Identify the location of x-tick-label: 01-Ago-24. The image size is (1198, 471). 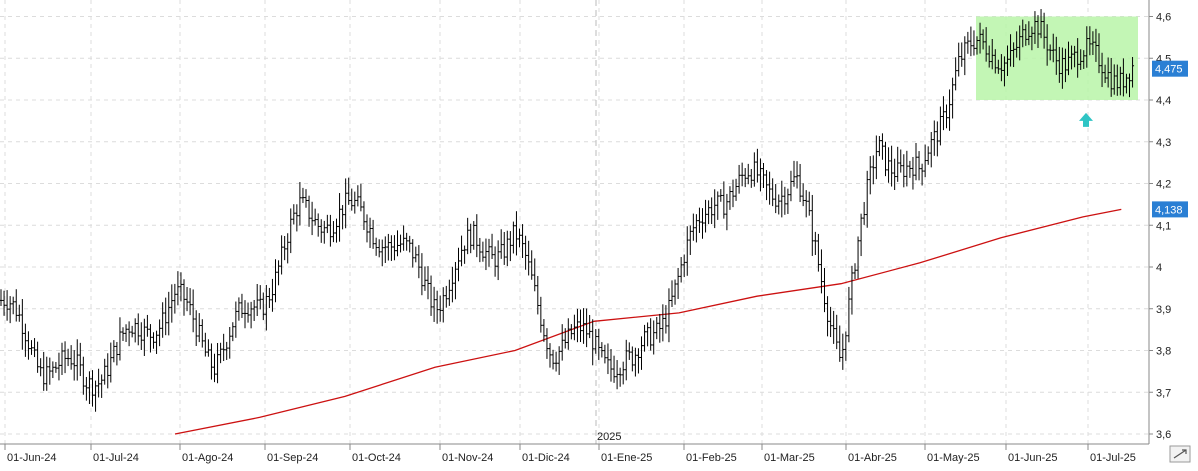
(207, 458).